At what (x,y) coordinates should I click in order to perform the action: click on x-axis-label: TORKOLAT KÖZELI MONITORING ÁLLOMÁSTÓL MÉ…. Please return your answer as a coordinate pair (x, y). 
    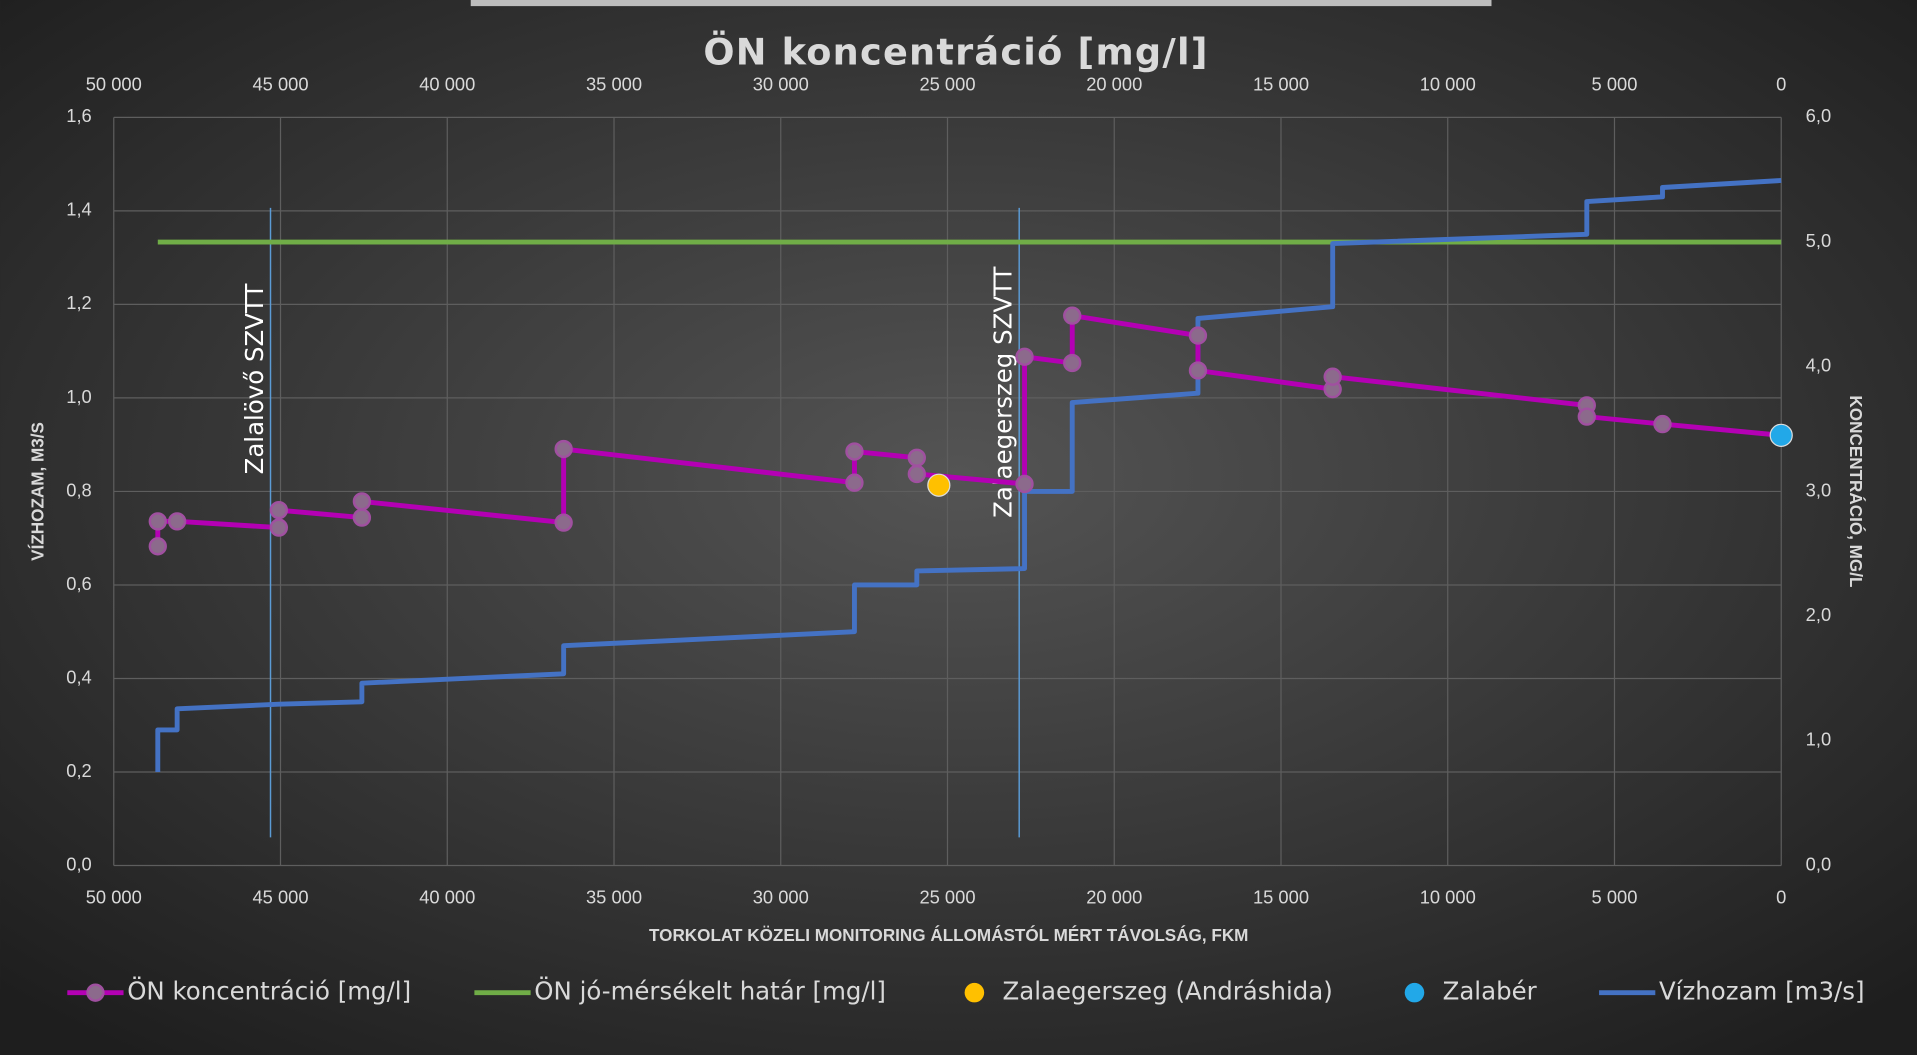
    Looking at the image, I should click on (948, 935).